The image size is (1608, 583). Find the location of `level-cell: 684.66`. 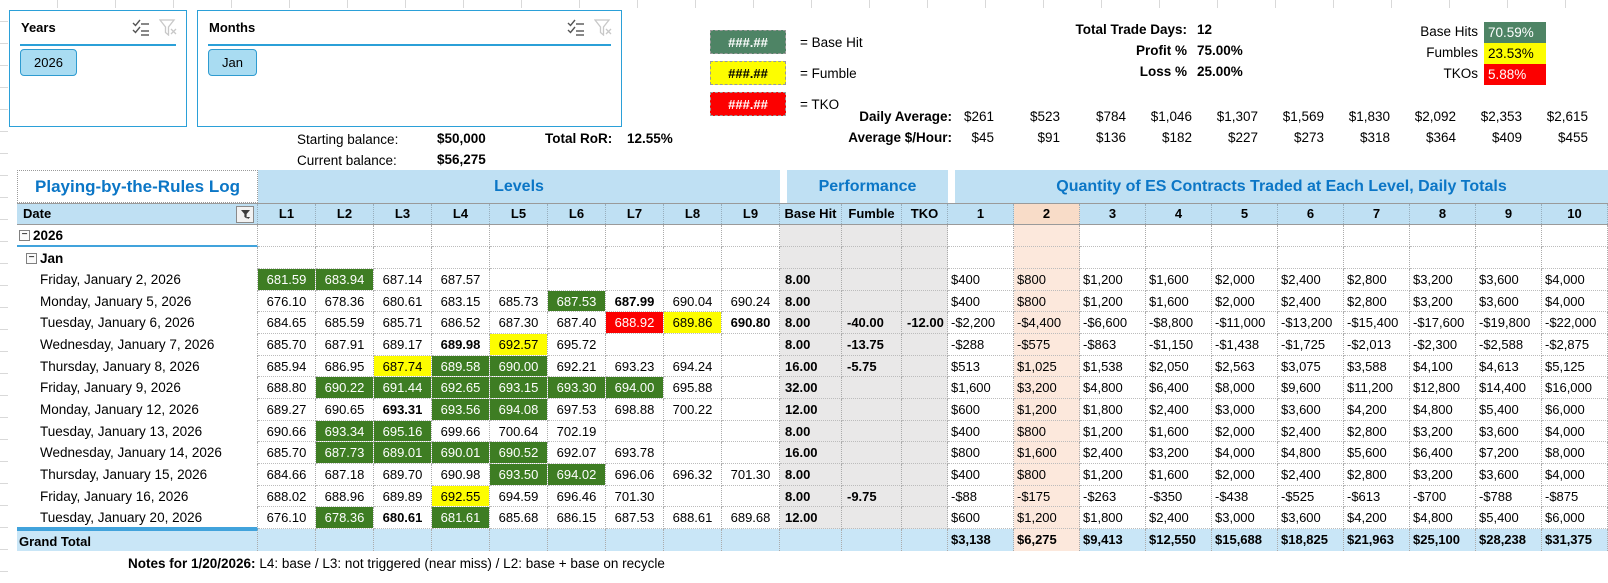

level-cell: 684.66 is located at coordinates (287, 474).